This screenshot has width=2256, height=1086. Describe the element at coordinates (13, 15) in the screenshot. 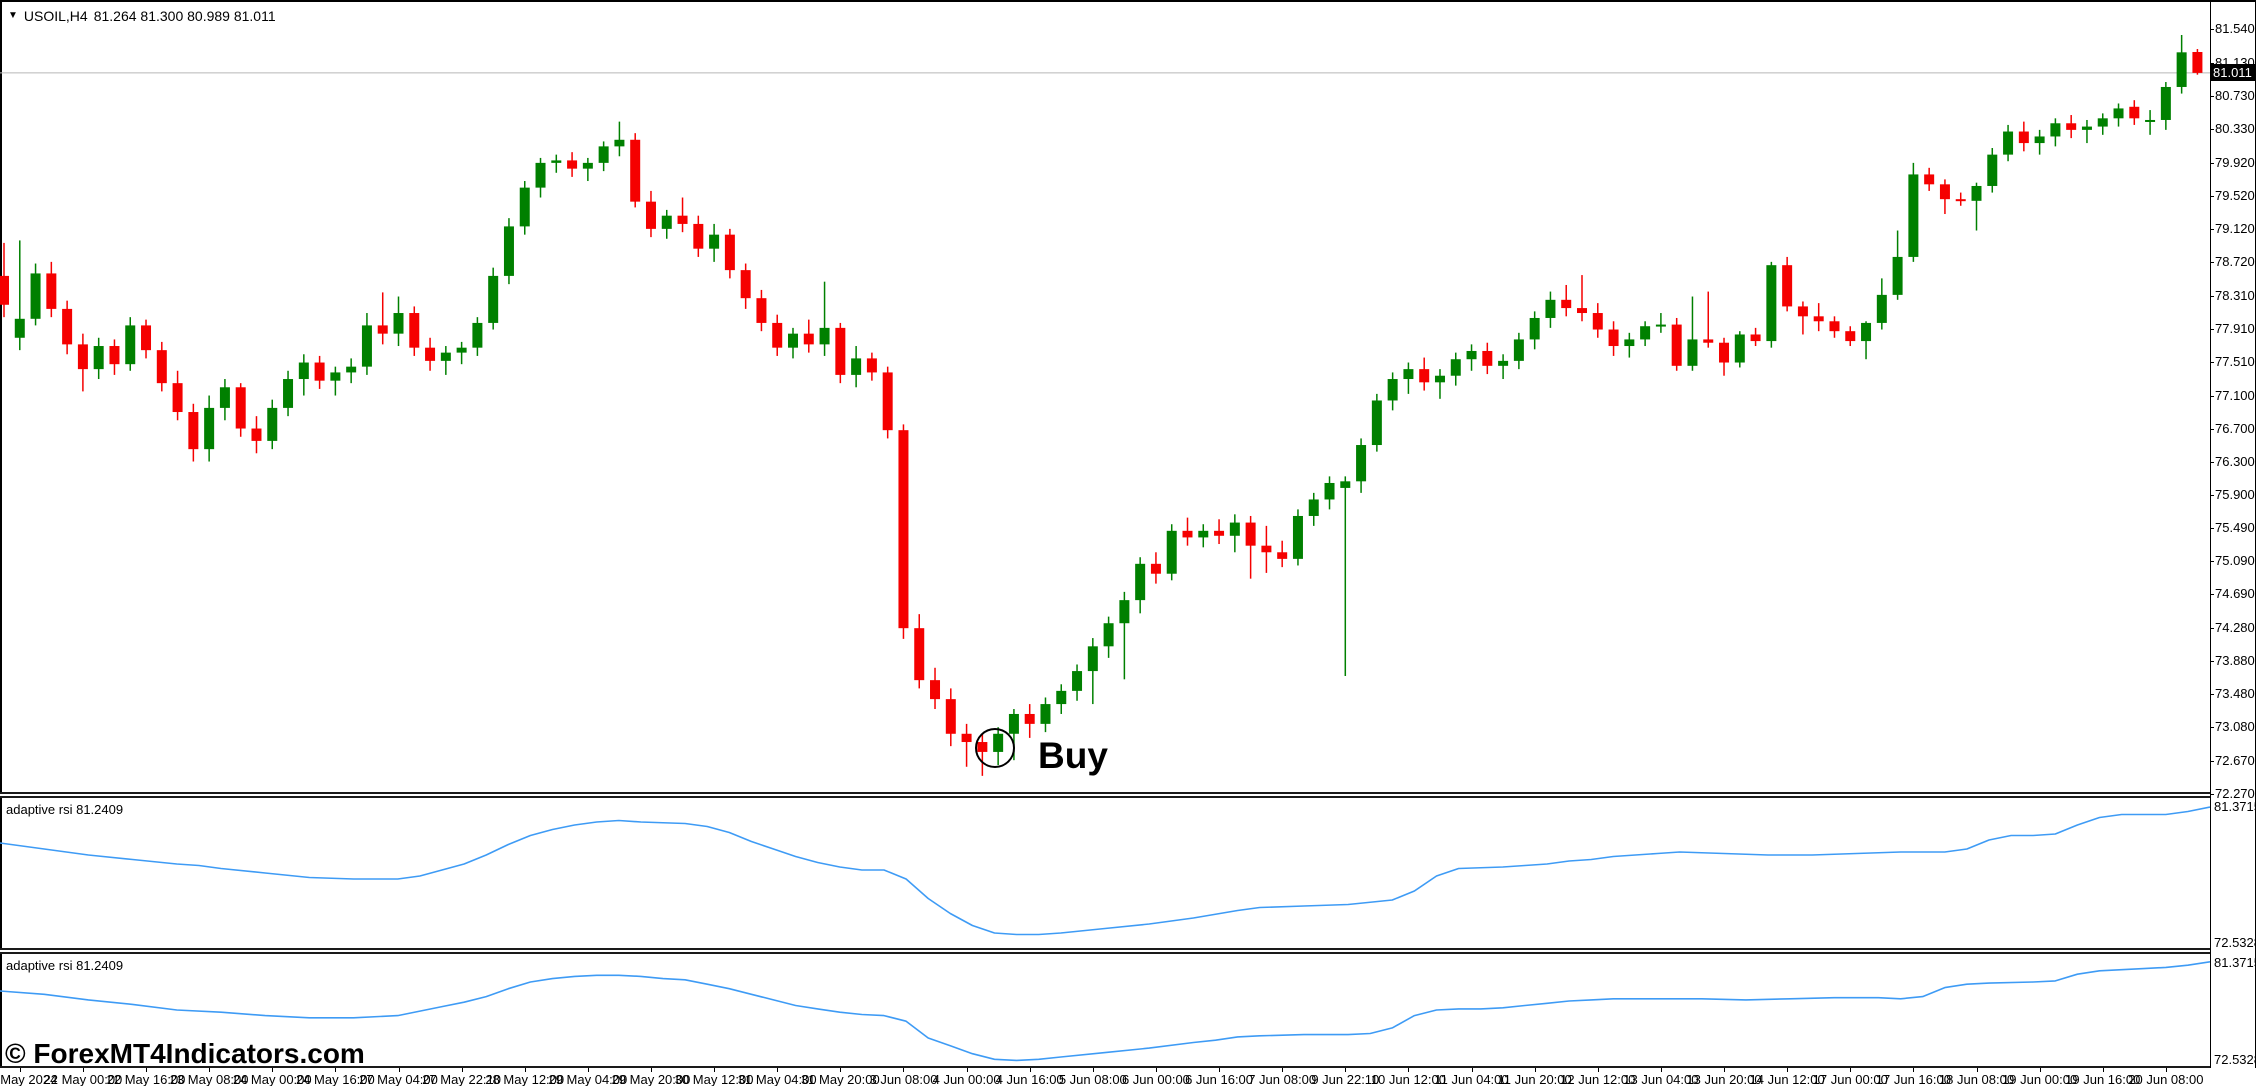

I see `symbol-dropdown-icon: ▼` at that location.